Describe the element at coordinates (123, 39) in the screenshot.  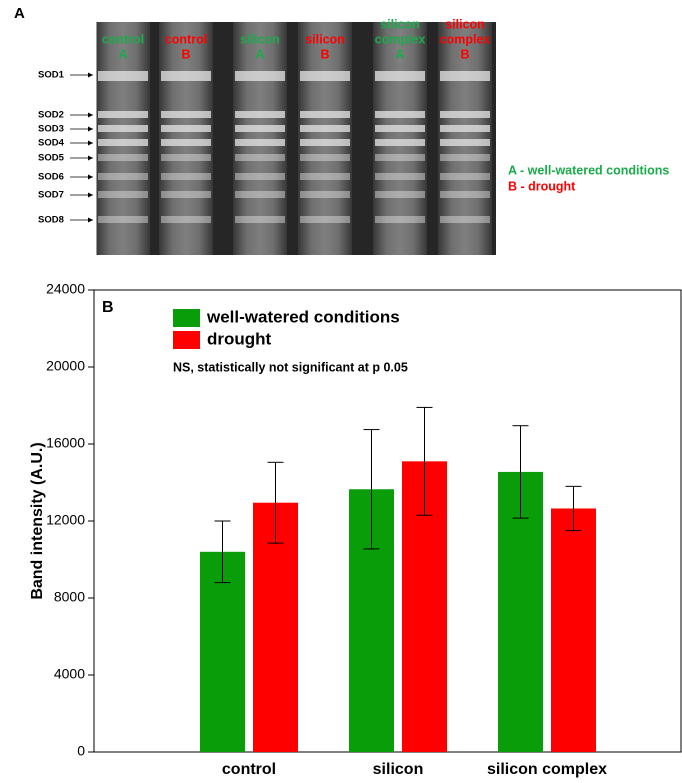
I see `lane-label: control` at that location.